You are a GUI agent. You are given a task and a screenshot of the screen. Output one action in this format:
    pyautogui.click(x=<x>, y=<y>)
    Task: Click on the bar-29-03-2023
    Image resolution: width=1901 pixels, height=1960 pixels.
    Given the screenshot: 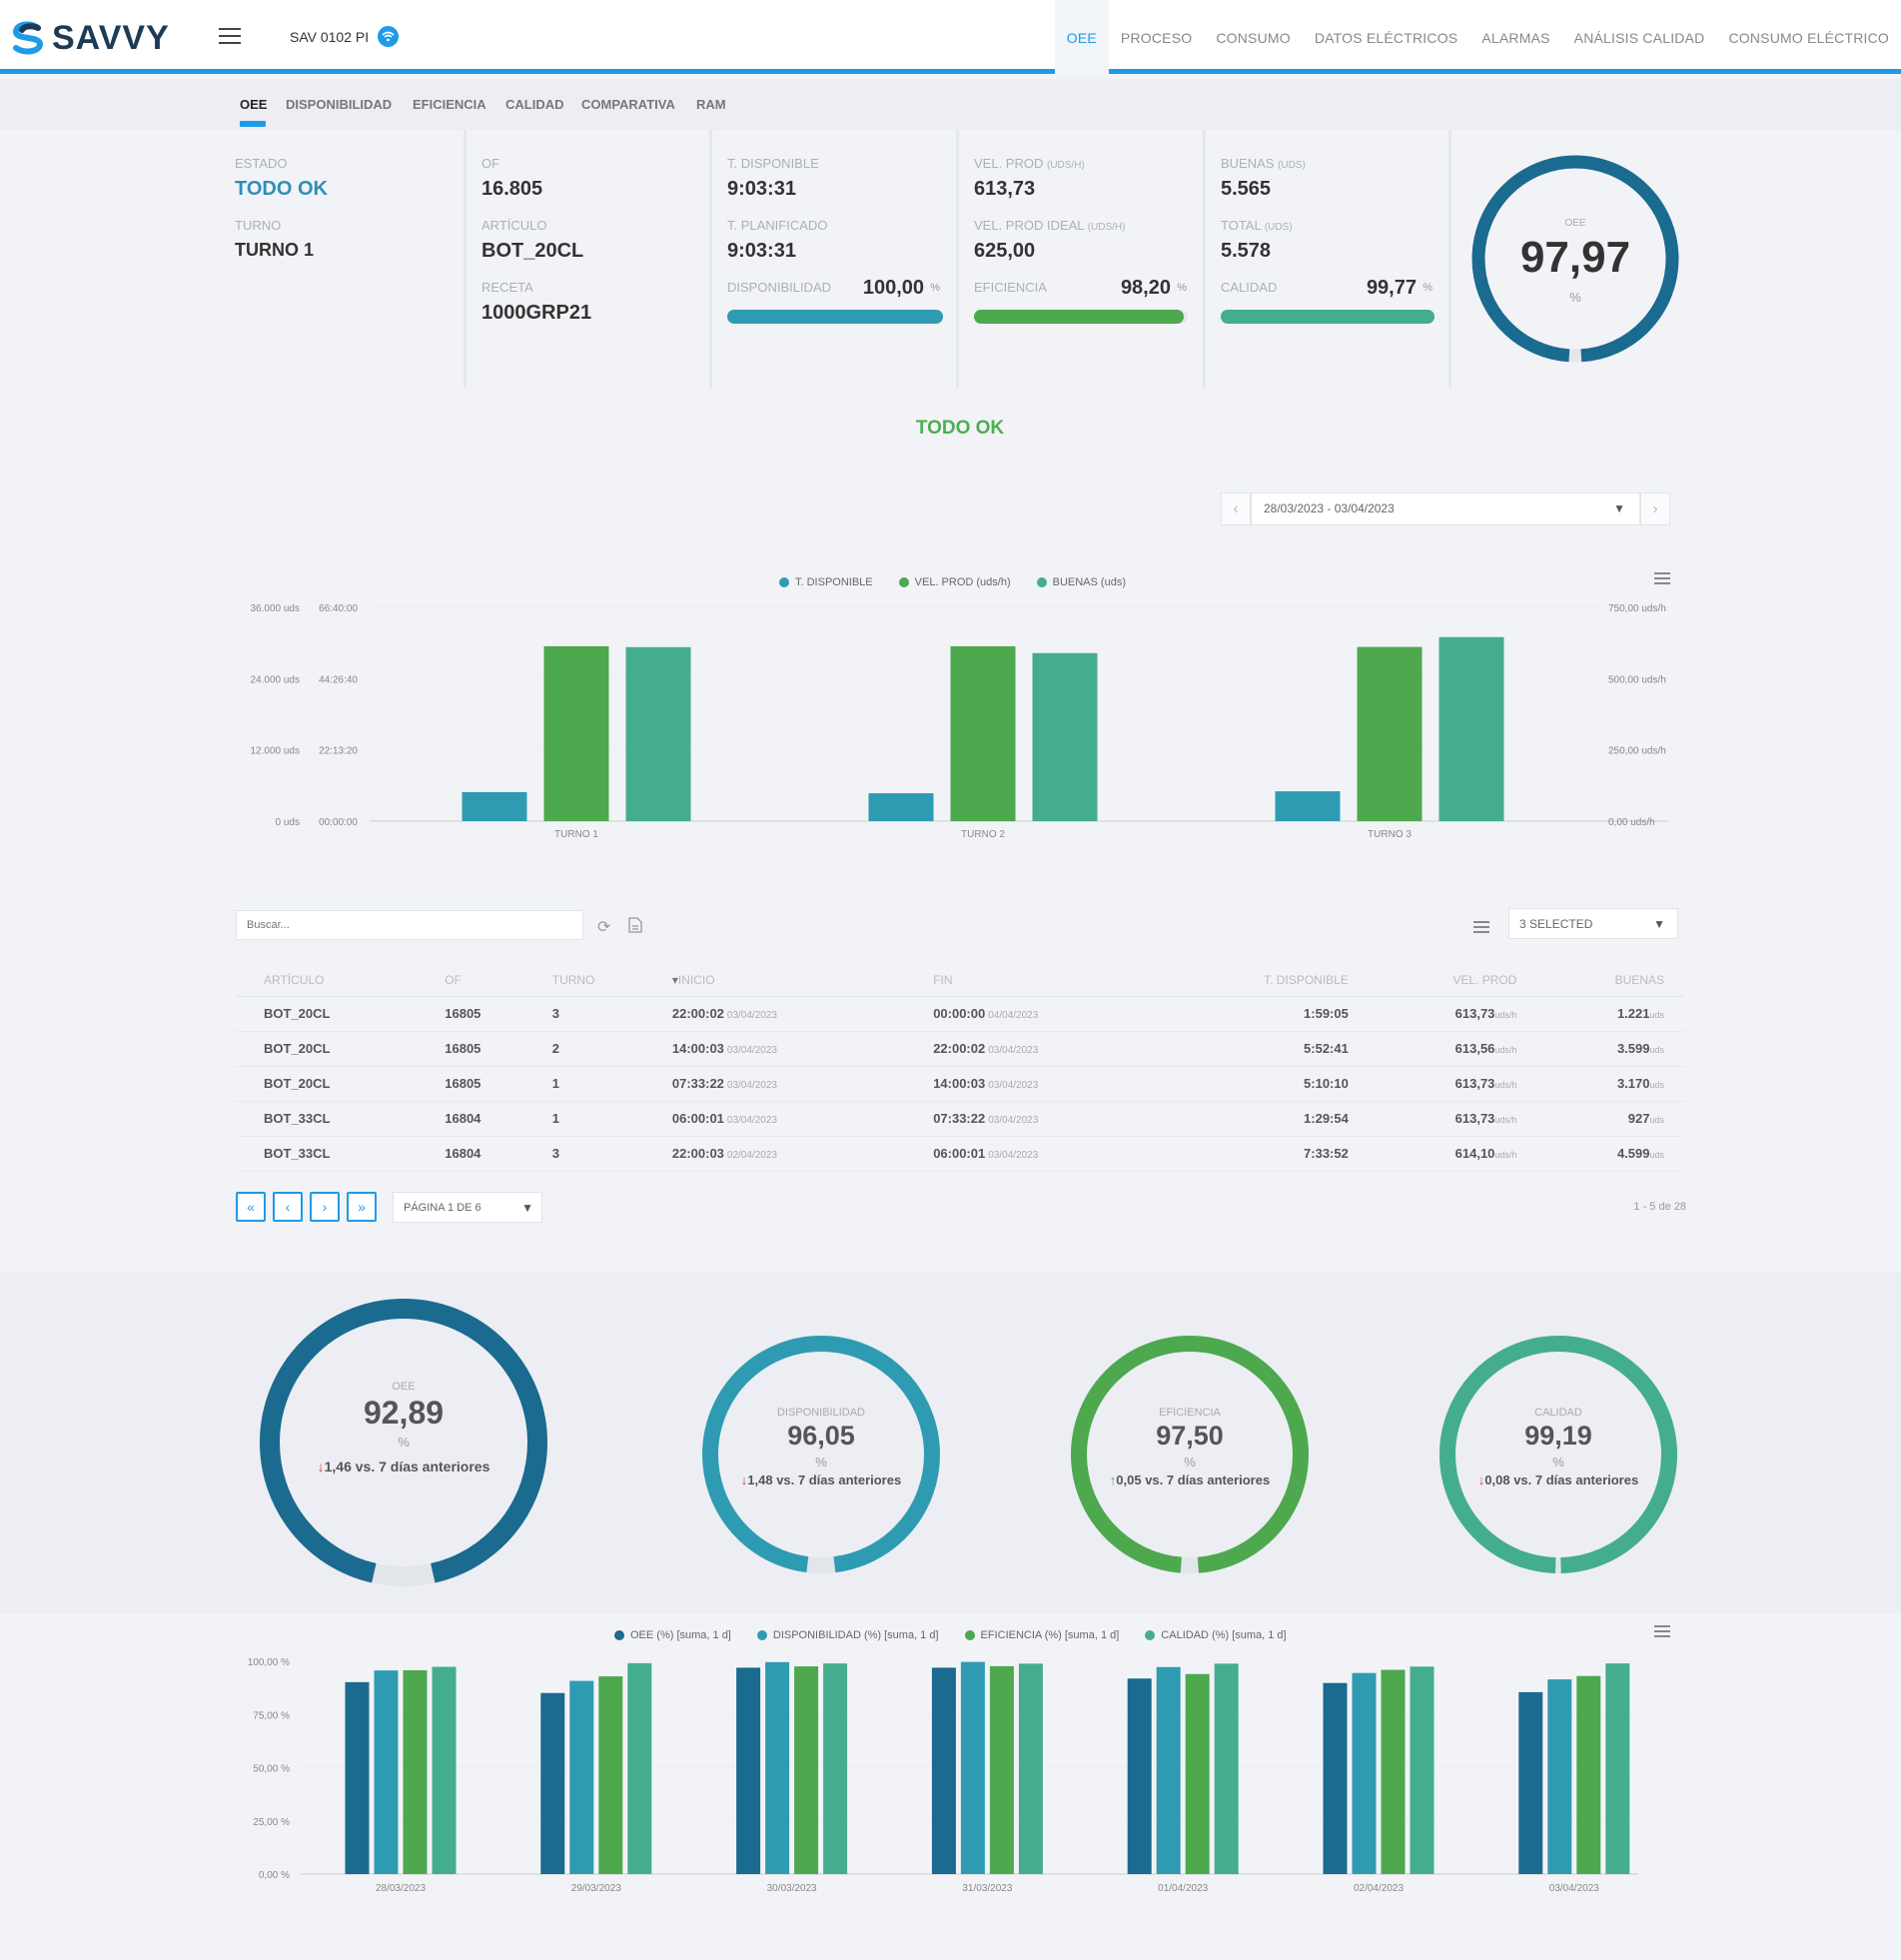 What is the action you would take?
    pyautogui.click(x=640, y=1768)
    